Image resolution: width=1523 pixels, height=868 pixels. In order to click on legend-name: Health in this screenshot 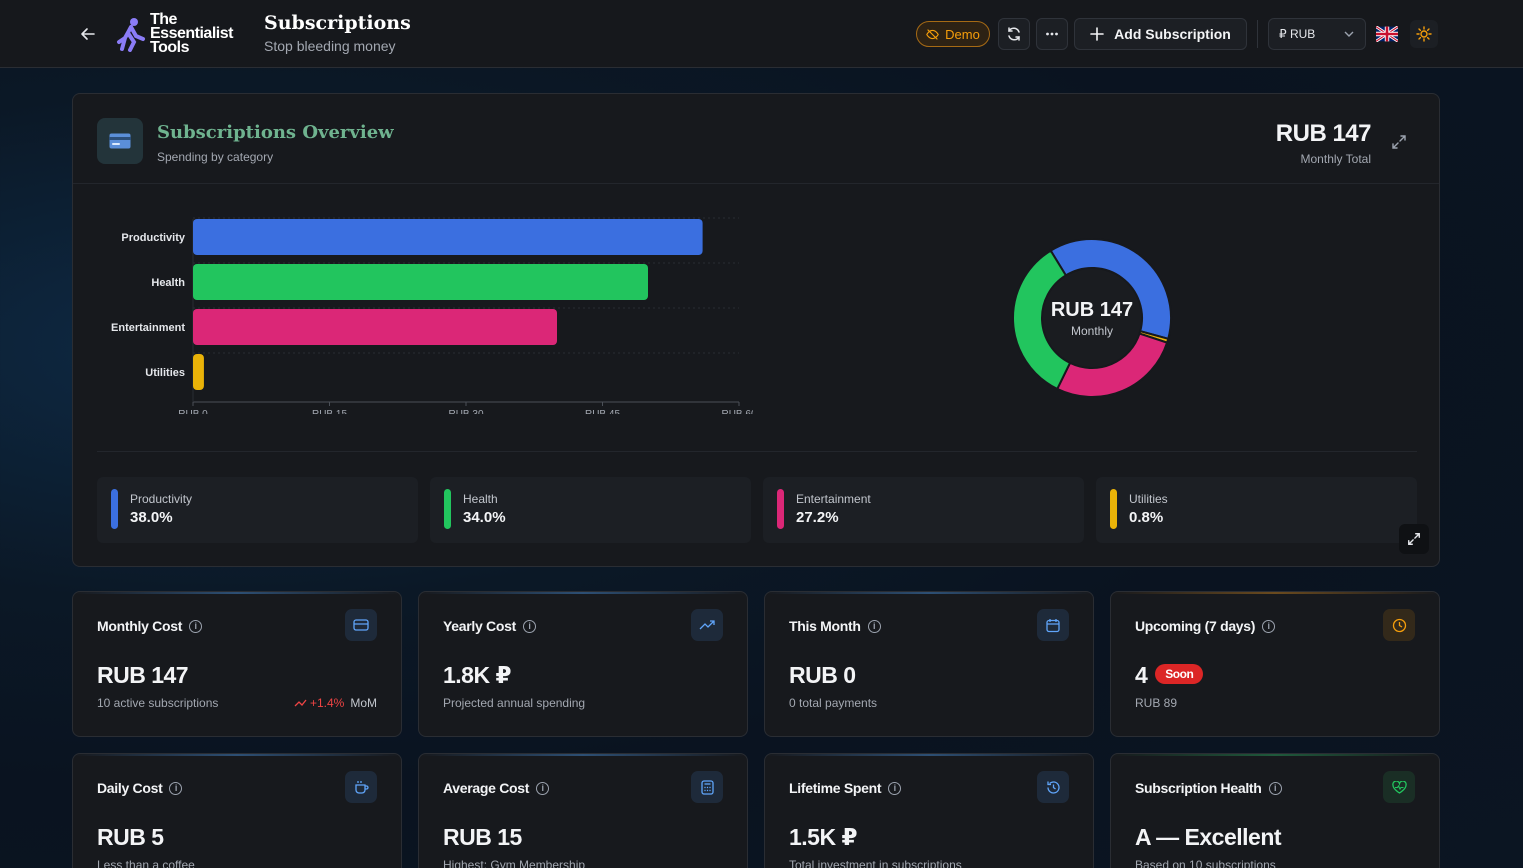, I will do `click(480, 499)`.